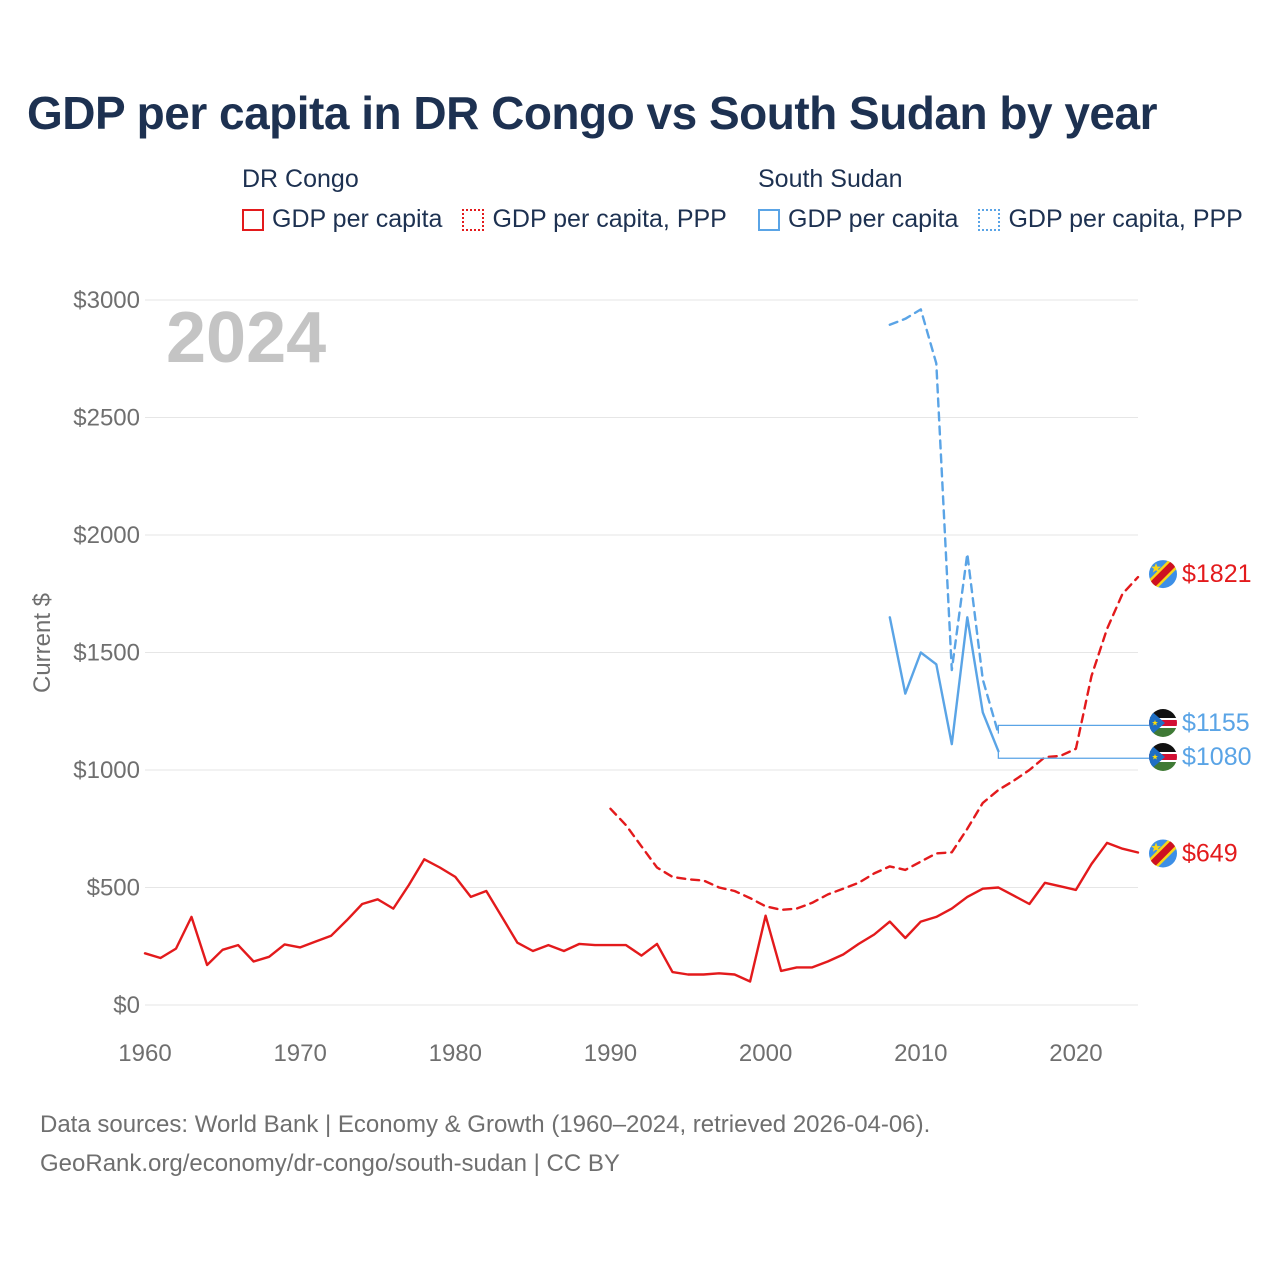 This screenshot has width=1280, height=1280. I want to click on x-tick-label: 1990, so click(610, 1053).